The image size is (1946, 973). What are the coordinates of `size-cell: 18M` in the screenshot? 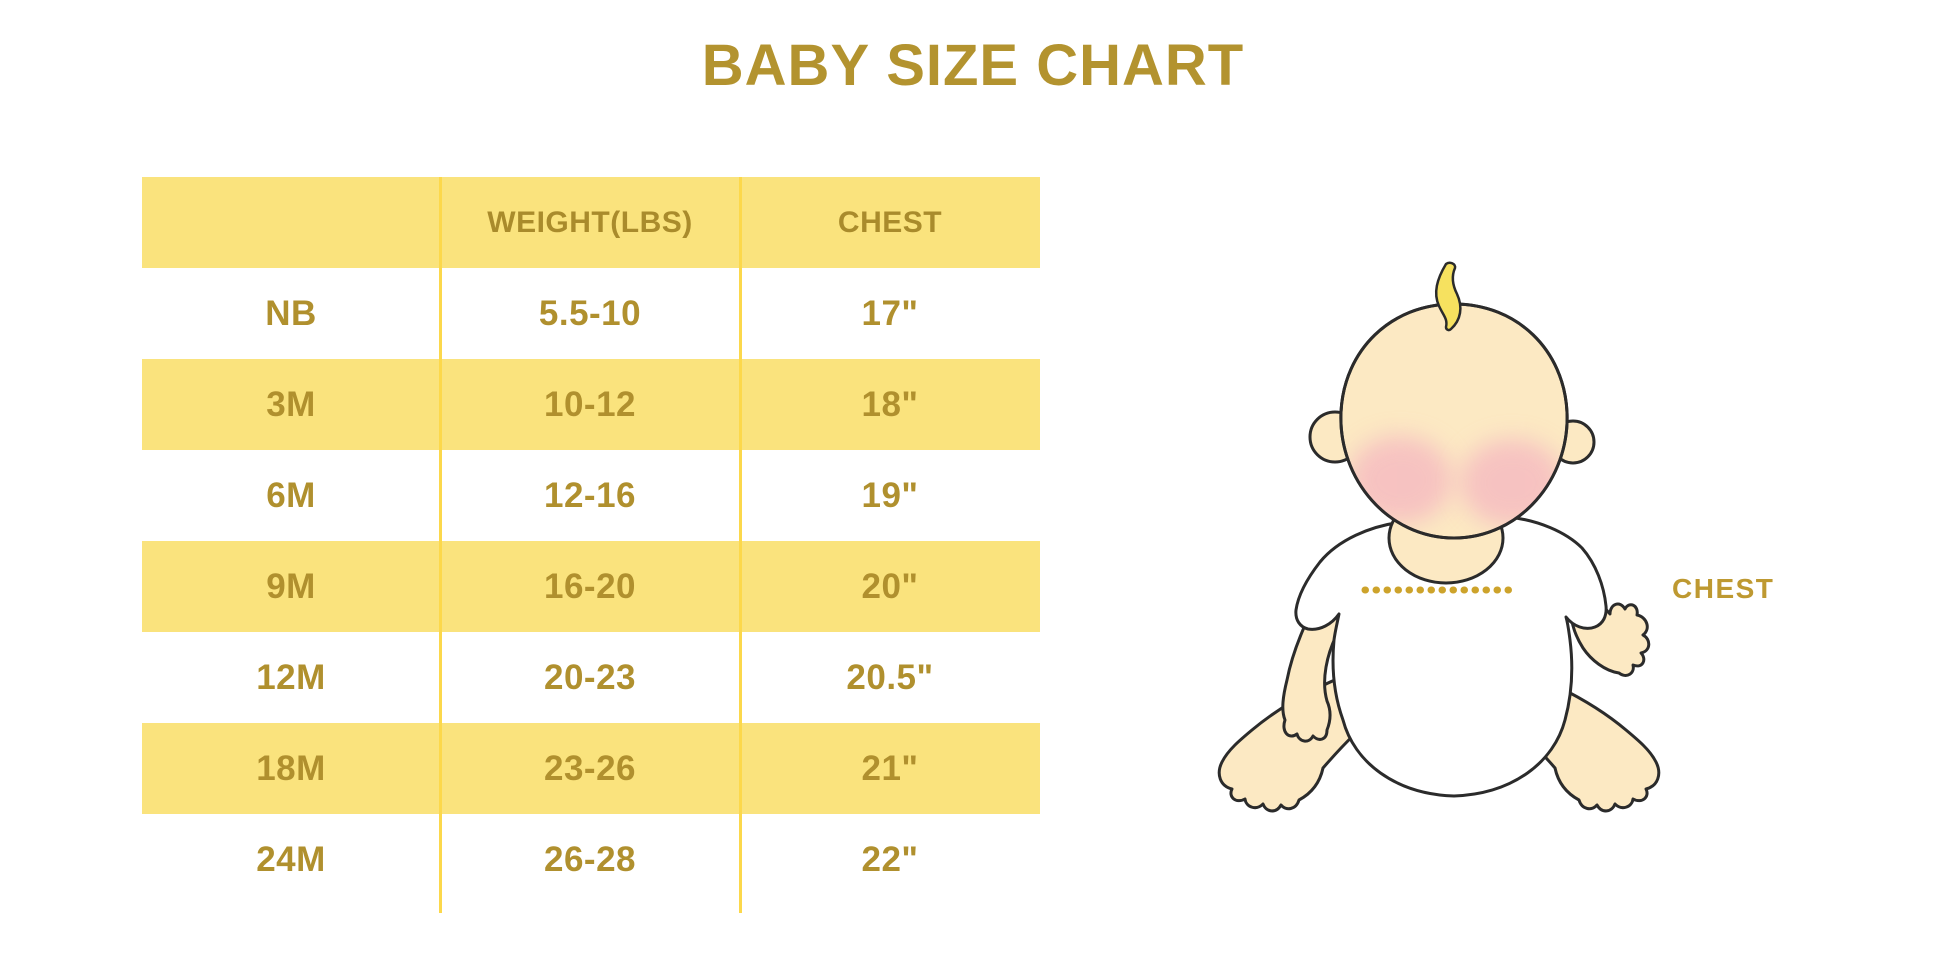 It's located at (291, 768).